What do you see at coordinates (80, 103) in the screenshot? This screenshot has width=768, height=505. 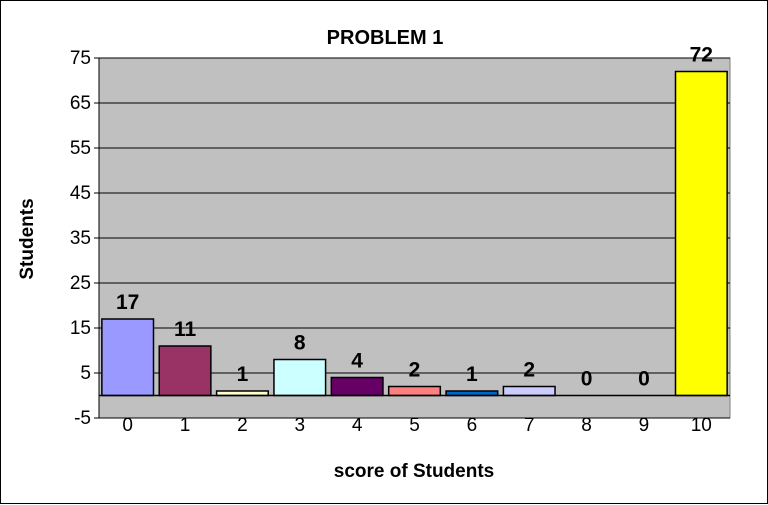 I see `y-tick-label: 65` at bounding box center [80, 103].